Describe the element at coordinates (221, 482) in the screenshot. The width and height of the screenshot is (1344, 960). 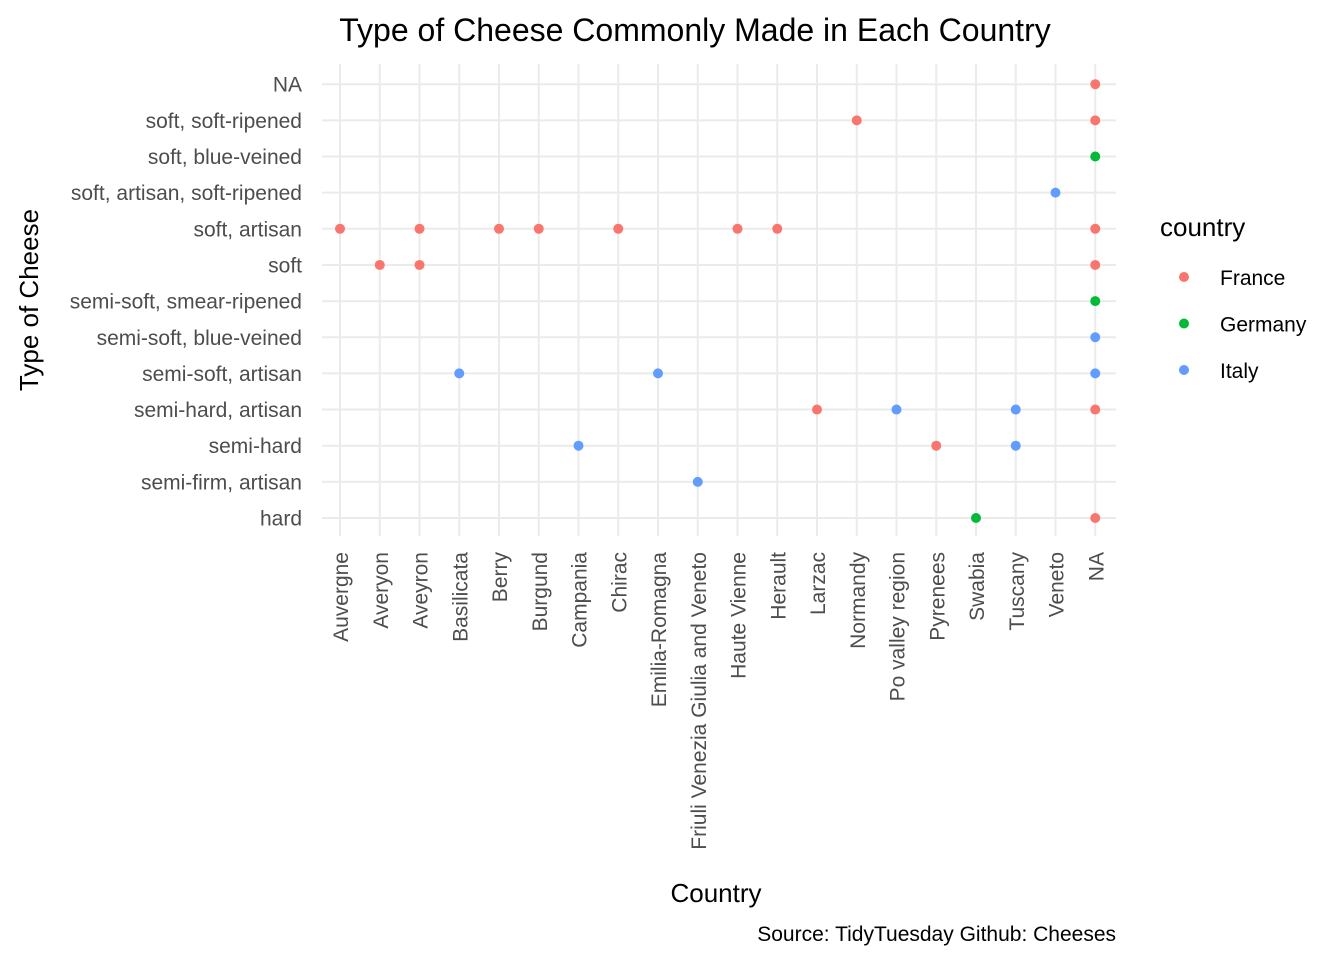
I see `y-tick-label: semi-firm, artisan` at that location.